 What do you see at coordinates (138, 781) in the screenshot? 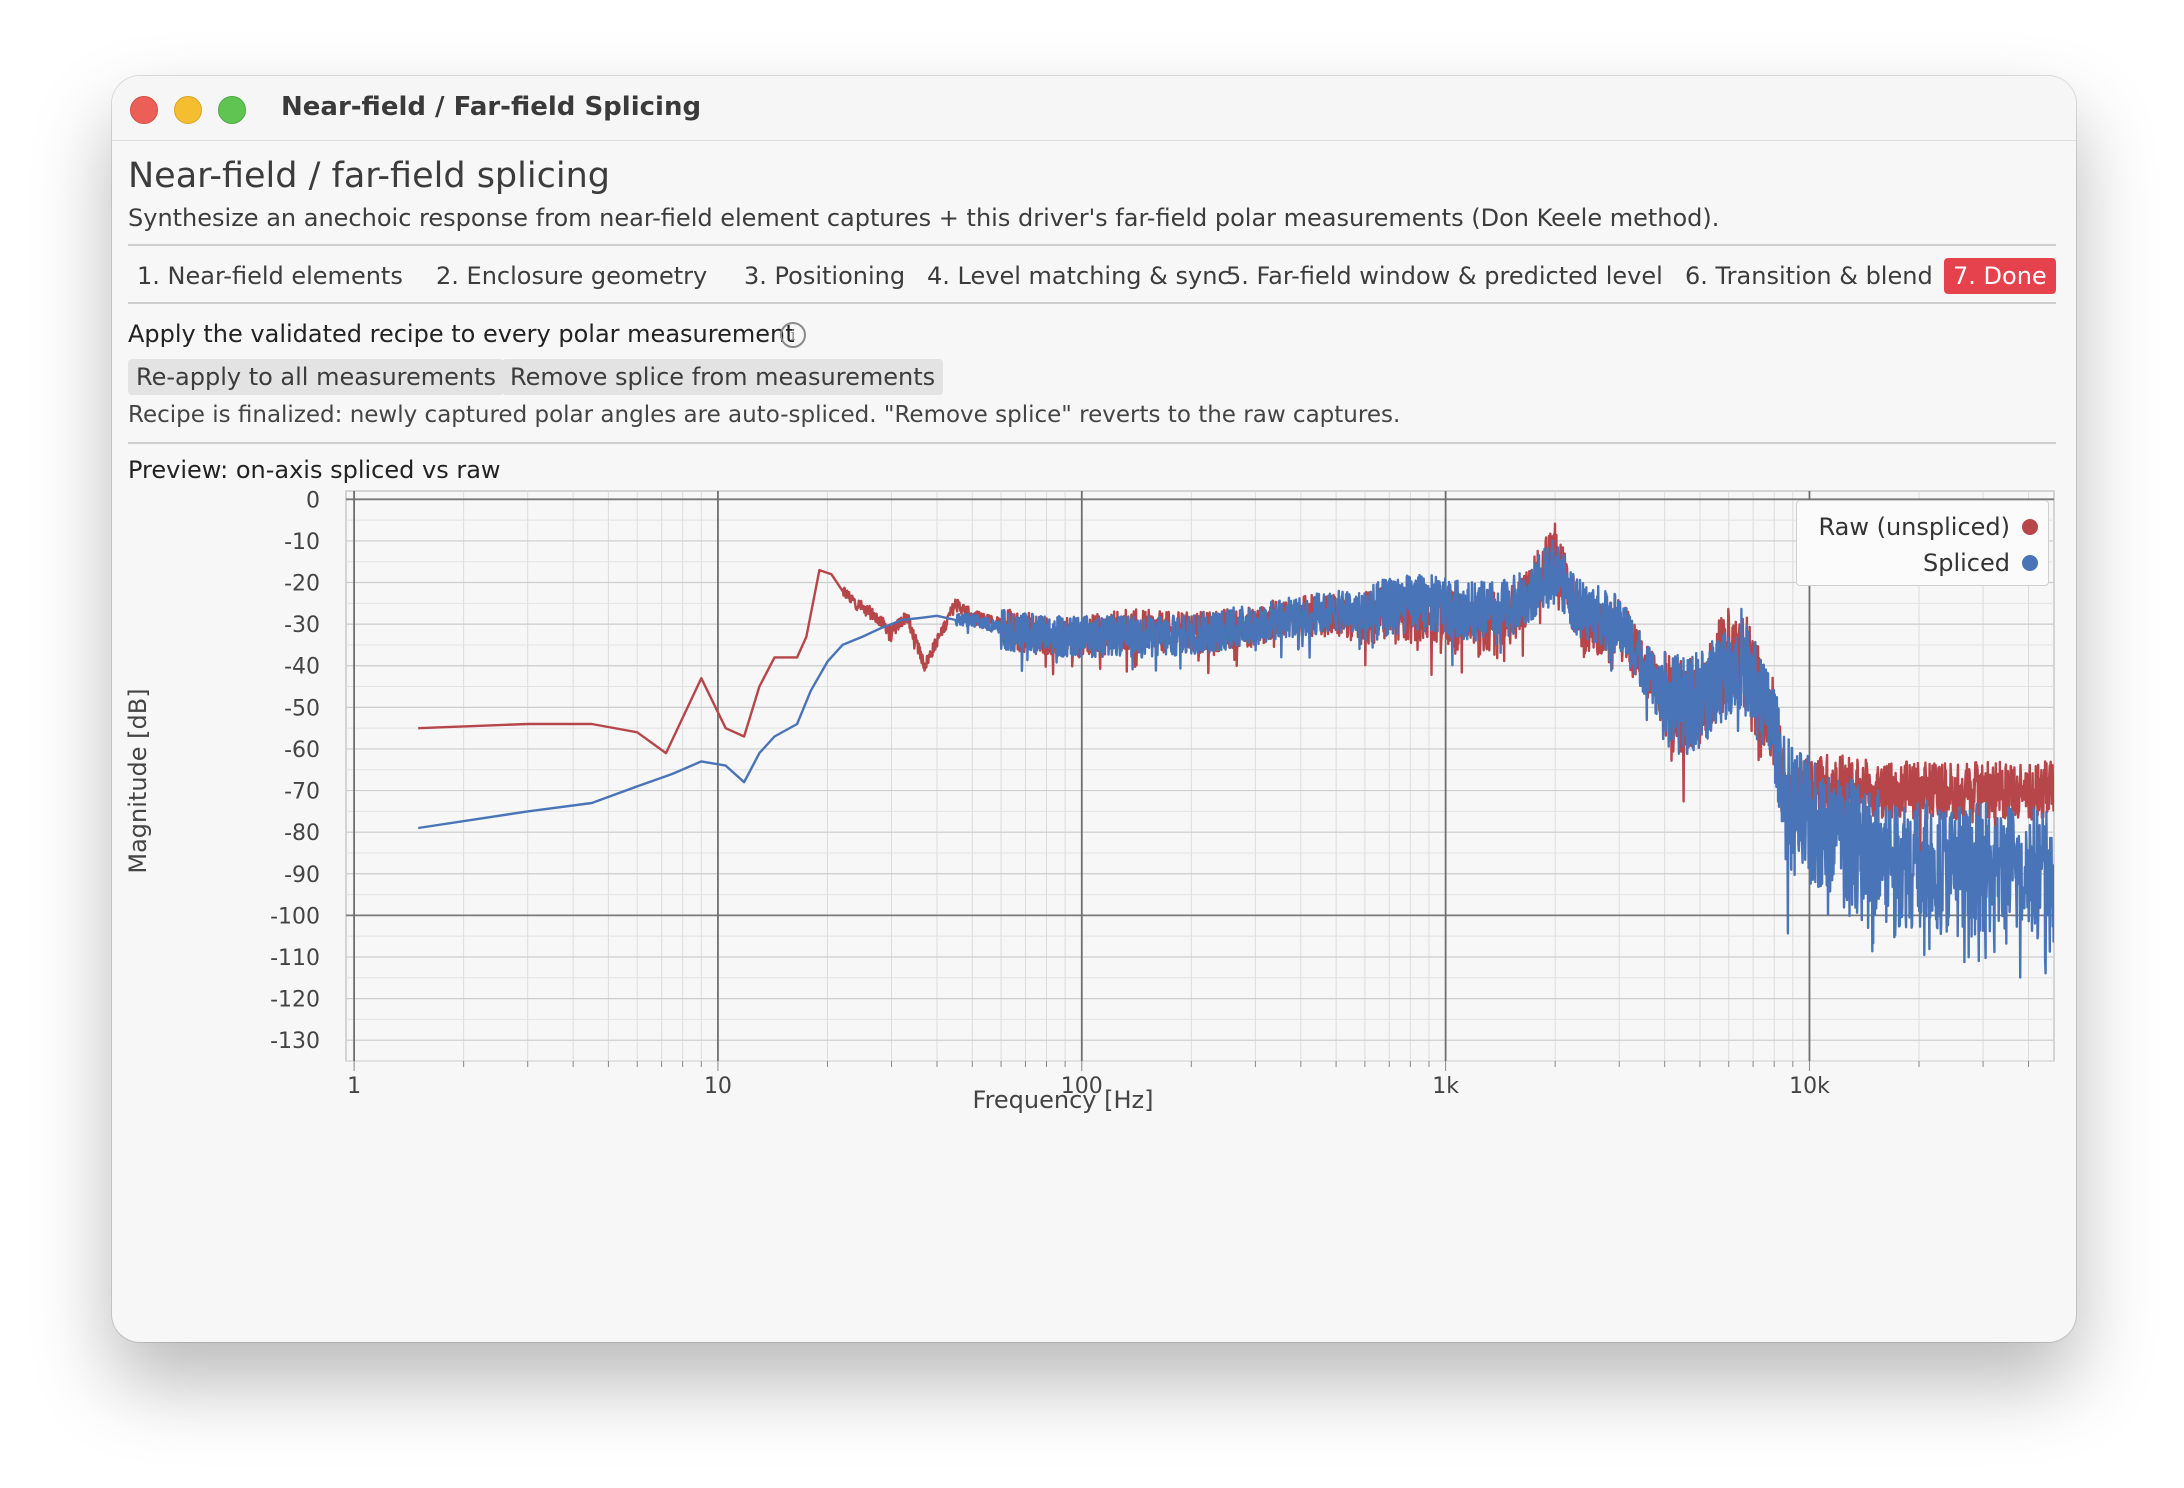
I see `y-axis-label: Magnitude [dB]` at bounding box center [138, 781].